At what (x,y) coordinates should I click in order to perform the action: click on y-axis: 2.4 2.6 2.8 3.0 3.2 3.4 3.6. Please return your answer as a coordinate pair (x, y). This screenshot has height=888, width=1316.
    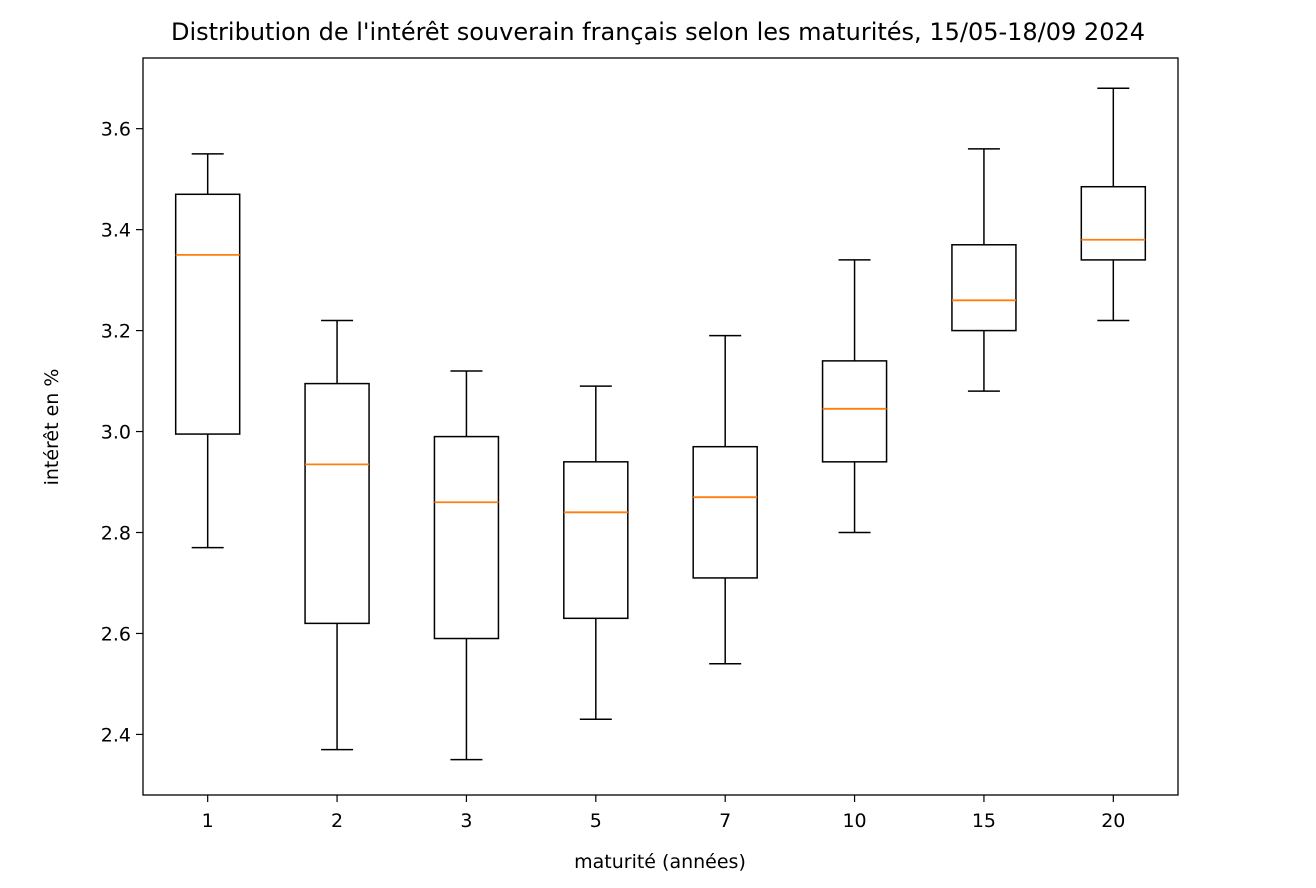
    Looking at the image, I should click on (122, 432).